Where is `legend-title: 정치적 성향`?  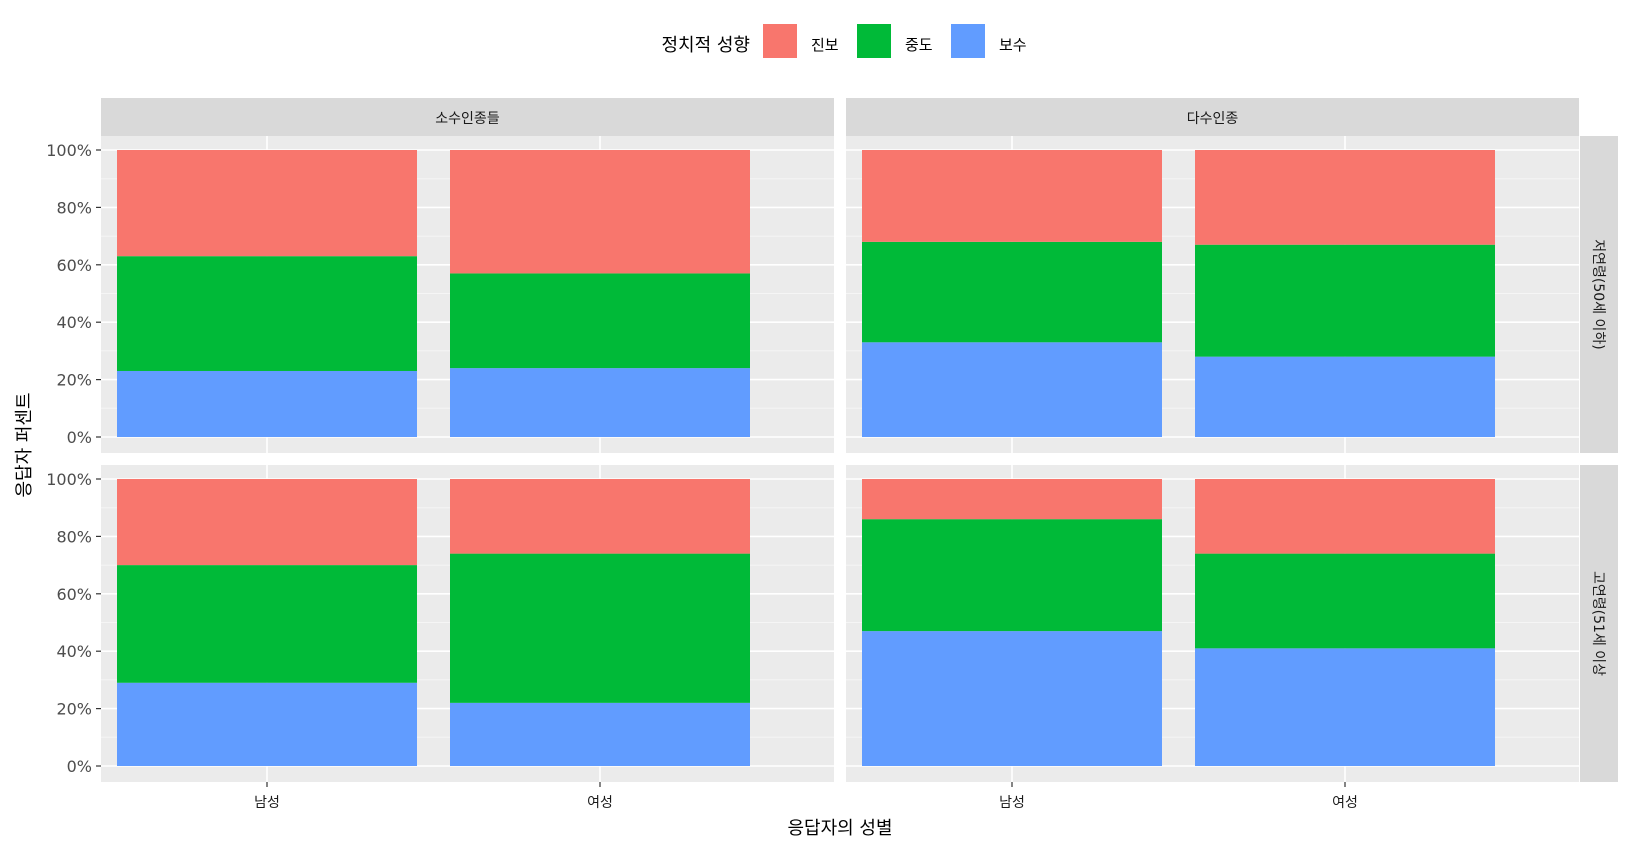
legend-title: 정치적 성향 is located at coordinates (705, 45).